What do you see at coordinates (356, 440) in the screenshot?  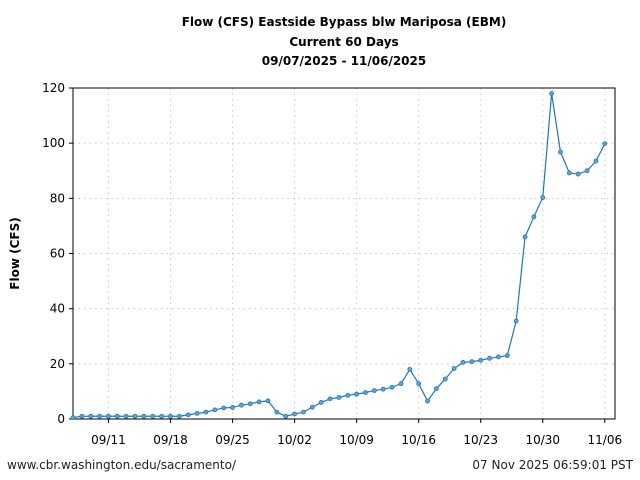 I see `x-tick-label: 10/09` at bounding box center [356, 440].